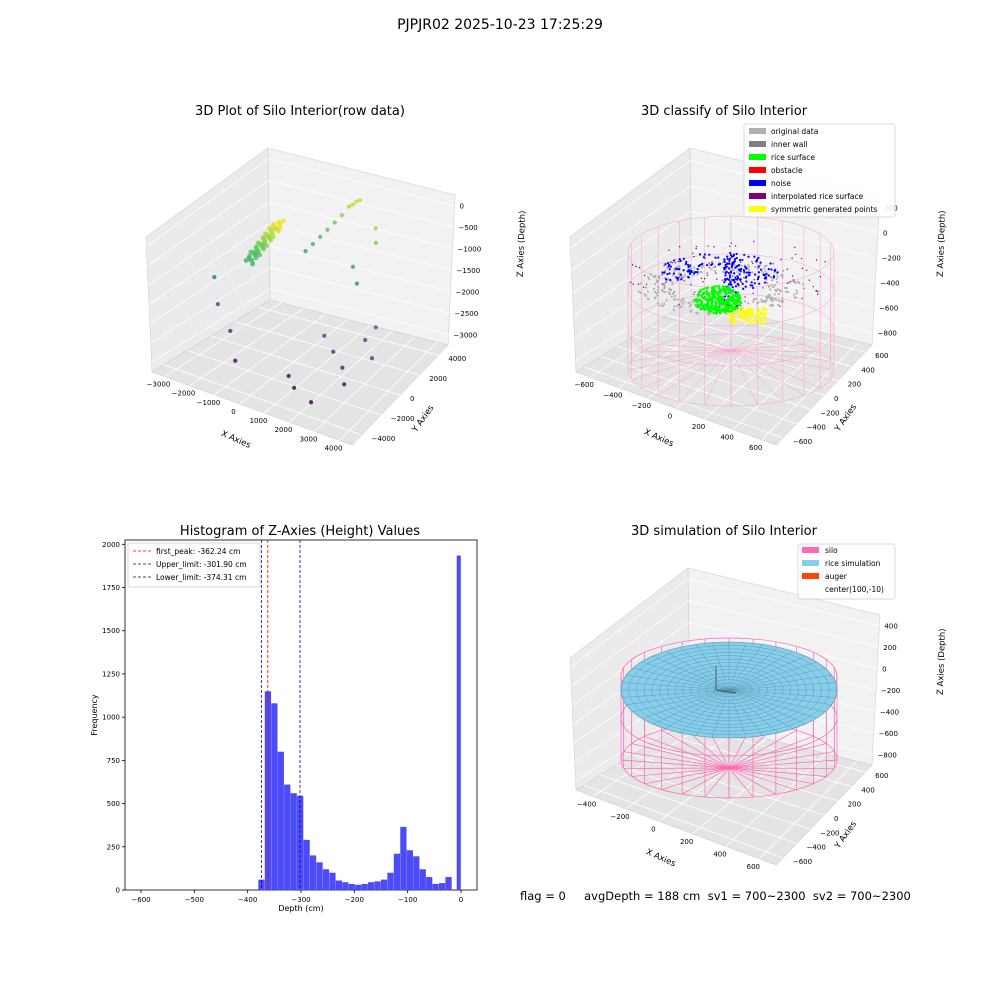  I want to click on p3-x-tick-label: −200, so click(354, 900).